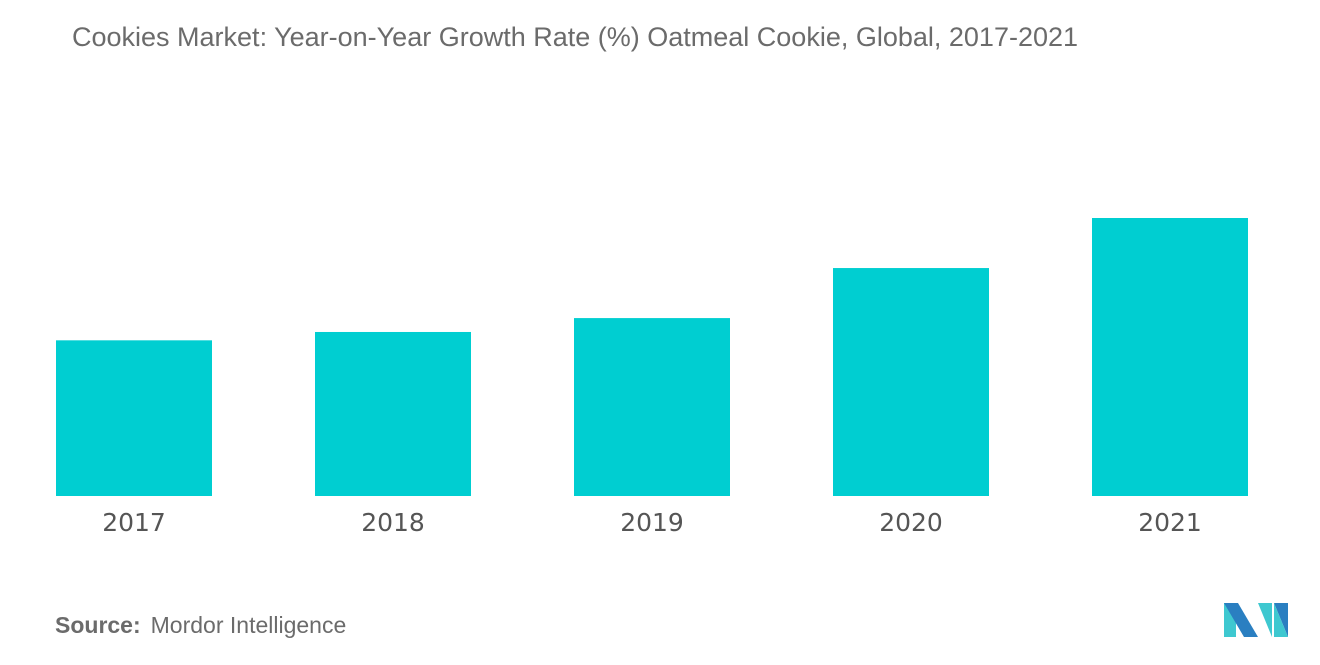  What do you see at coordinates (134, 522) in the screenshot?
I see `x-tick-label: 2017` at bounding box center [134, 522].